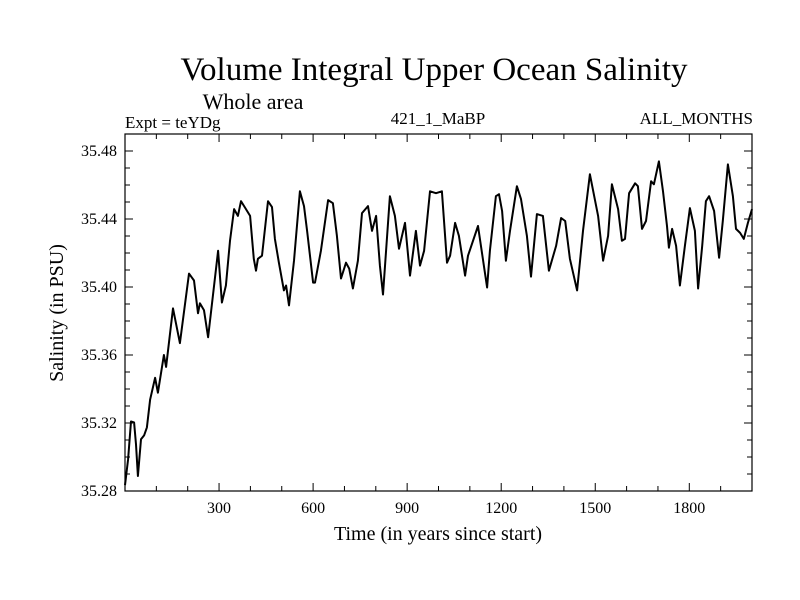 Image resolution: width=800 pixels, height=600 pixels. What do you see at coordinates (173, 122) in the screenshot?
I see `experiment-label: Expt = teYDg` at bounding box center [173, 122].